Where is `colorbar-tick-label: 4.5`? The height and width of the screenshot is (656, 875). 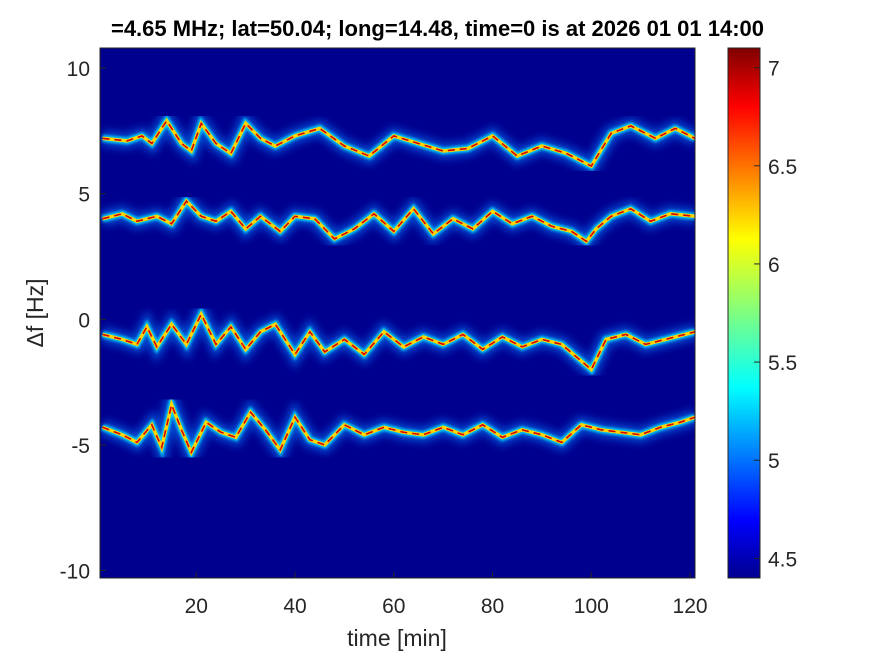 colorbar-tick-label: 4.5 is located at coordinates (782, 559).